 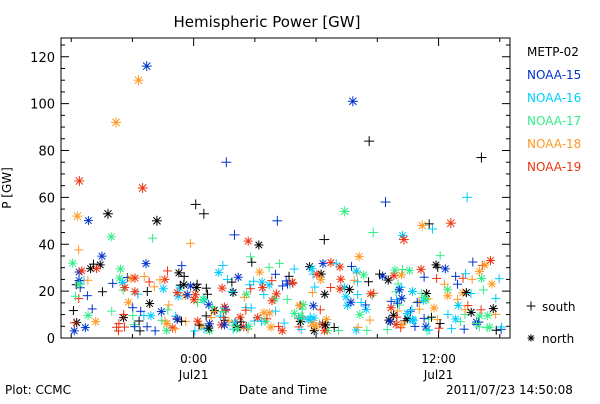 What do you see at coordinates (193, 359) in the screenshot?
I see `x-tick-label-time: 0:00` at bounding box center [193, 359].